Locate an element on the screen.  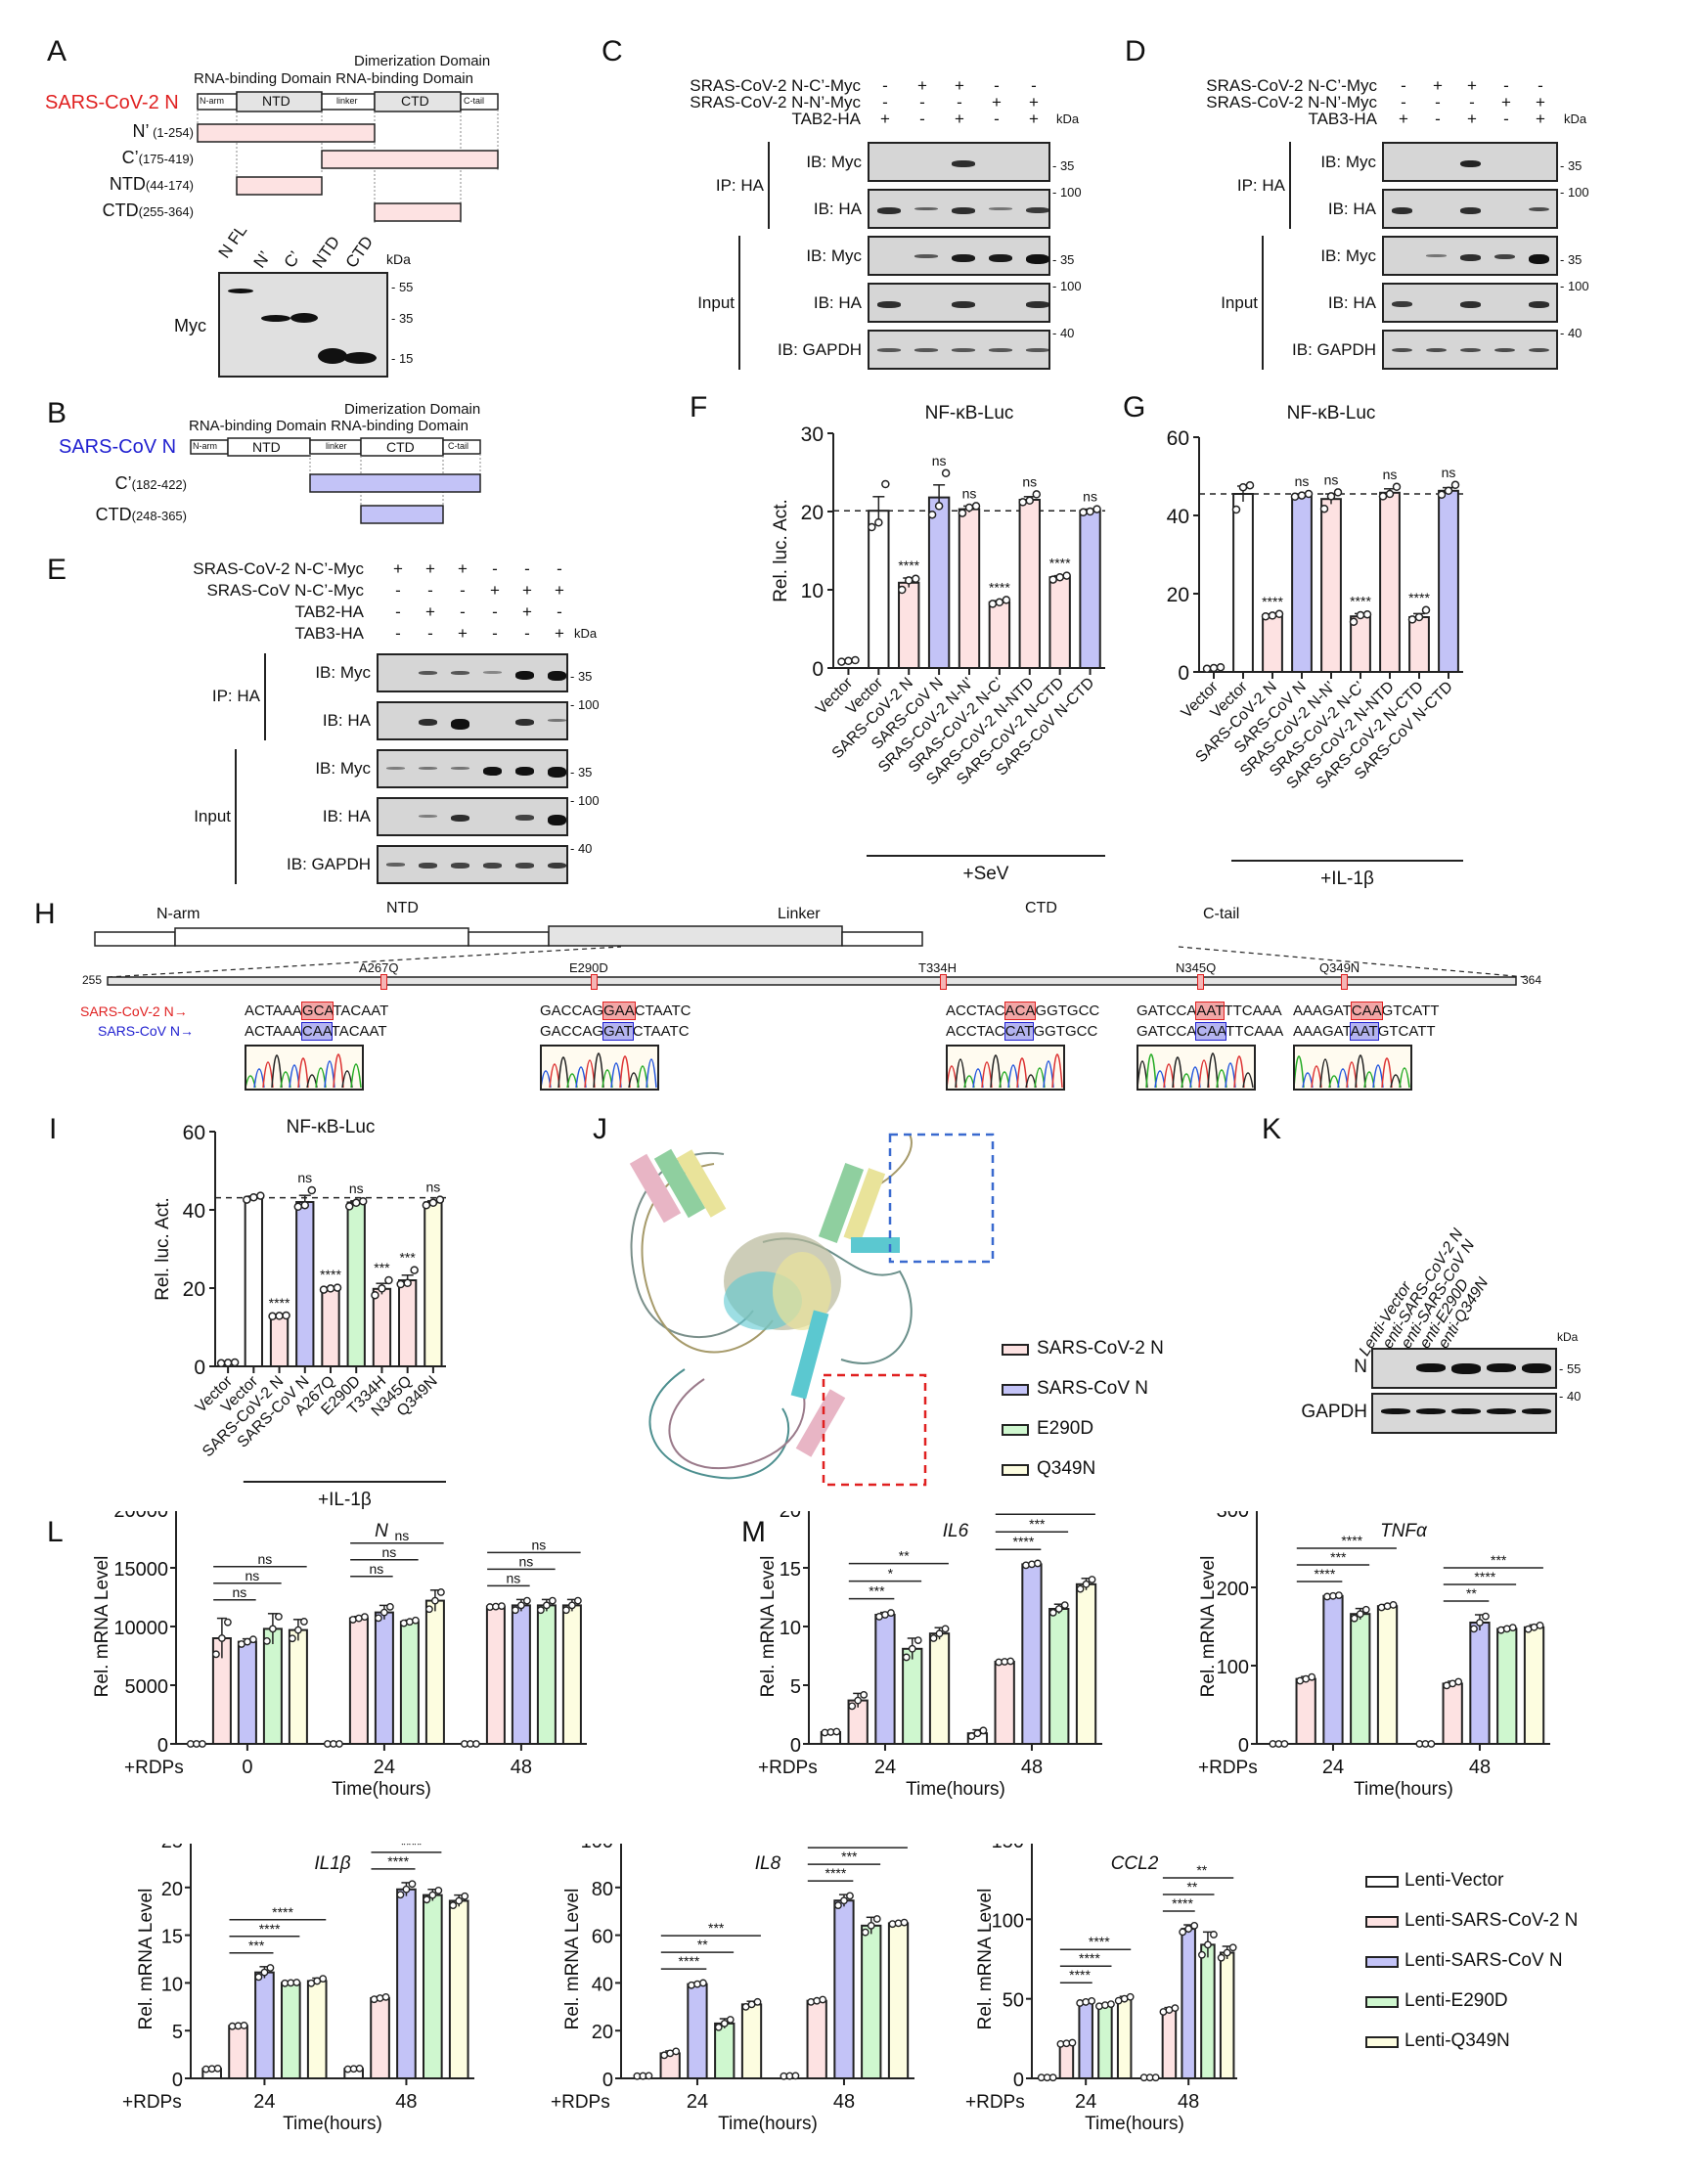
sequence-cov: ACCTACCATGGTGCC is located at coordinates (1022, 1031).